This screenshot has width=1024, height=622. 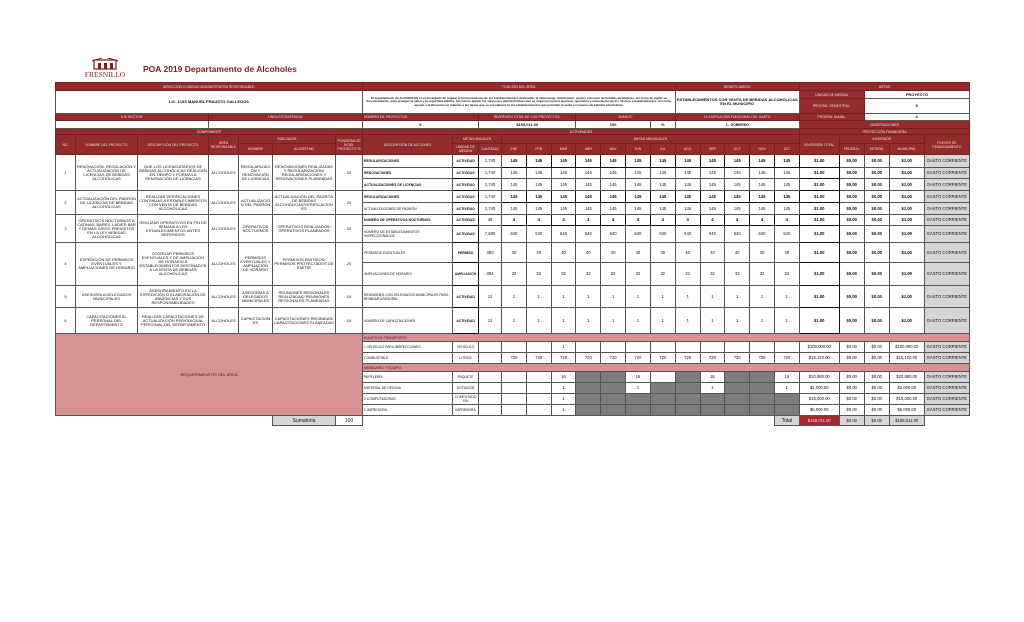 I want to click on project-name: ASESORÍA A DELEGADOS MUNICIPALES, so click(x=106, y=296).